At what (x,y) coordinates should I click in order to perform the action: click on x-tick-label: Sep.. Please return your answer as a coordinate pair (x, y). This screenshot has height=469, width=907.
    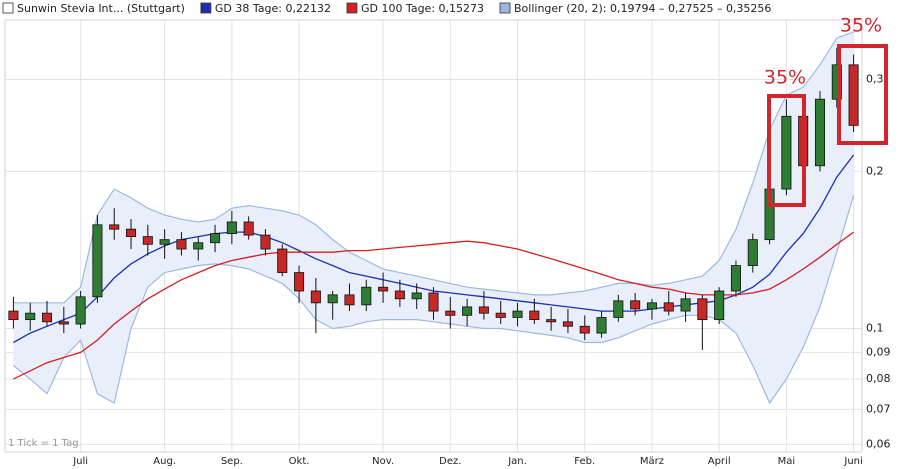
    Looking at the image, I should click on (232, 461).